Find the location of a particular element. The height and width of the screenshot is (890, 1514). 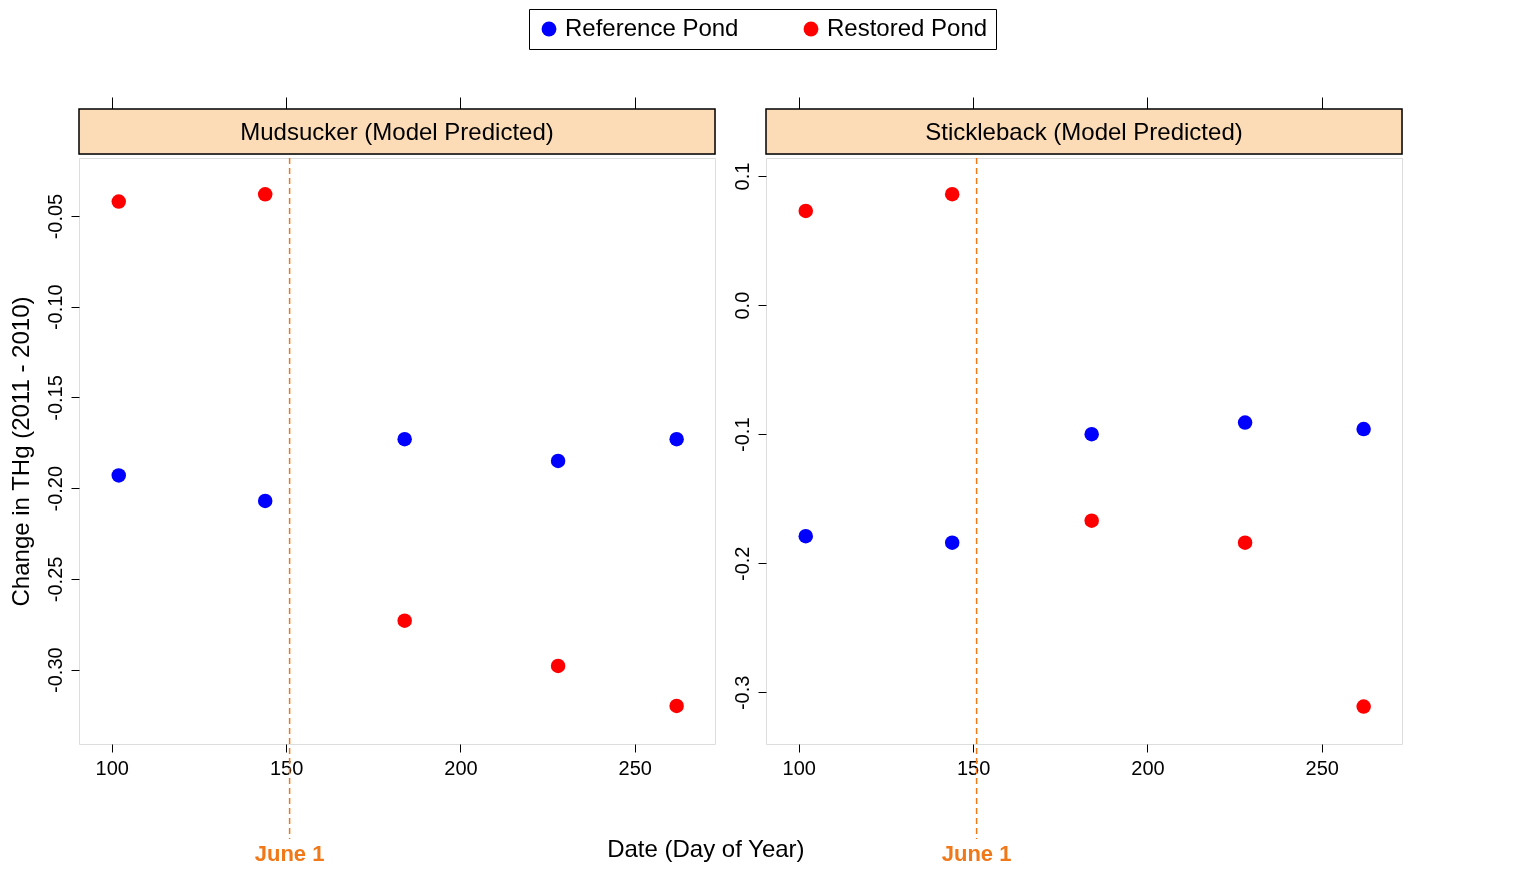

y-tick-label: -0.05 is located at coordinates (54, 216).